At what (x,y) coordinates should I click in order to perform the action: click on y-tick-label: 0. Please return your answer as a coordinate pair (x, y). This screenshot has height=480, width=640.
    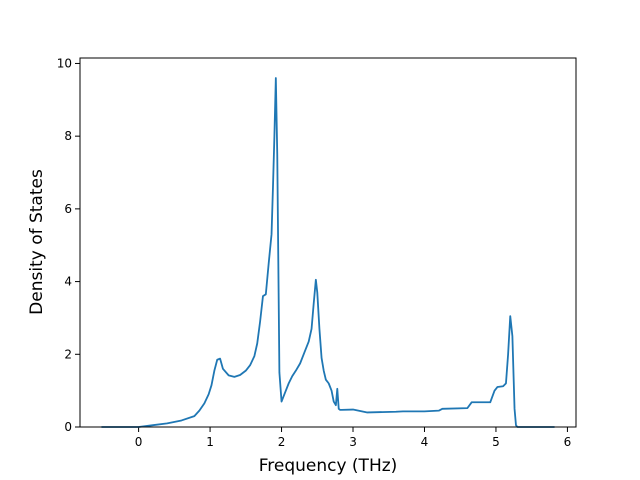
    Looking at the image, I should click on (68, 427).